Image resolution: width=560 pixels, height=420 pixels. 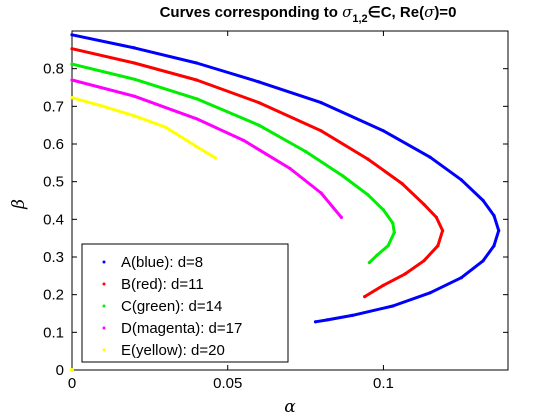 What do you see at coordinates (359, 19) in the screenshot?
I see `title-subscript: 1,2` at bounding box center [359, 19].